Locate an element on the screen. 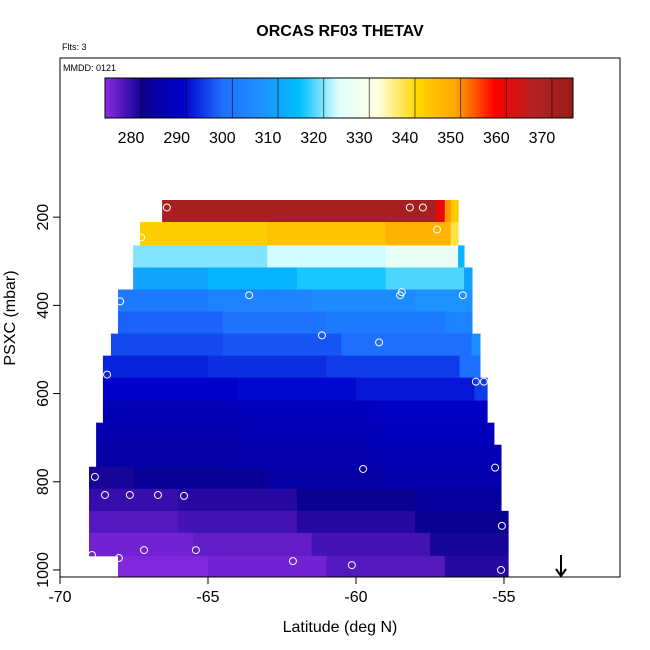  y-tick-label: 800 is located at coordinates (43, 481).